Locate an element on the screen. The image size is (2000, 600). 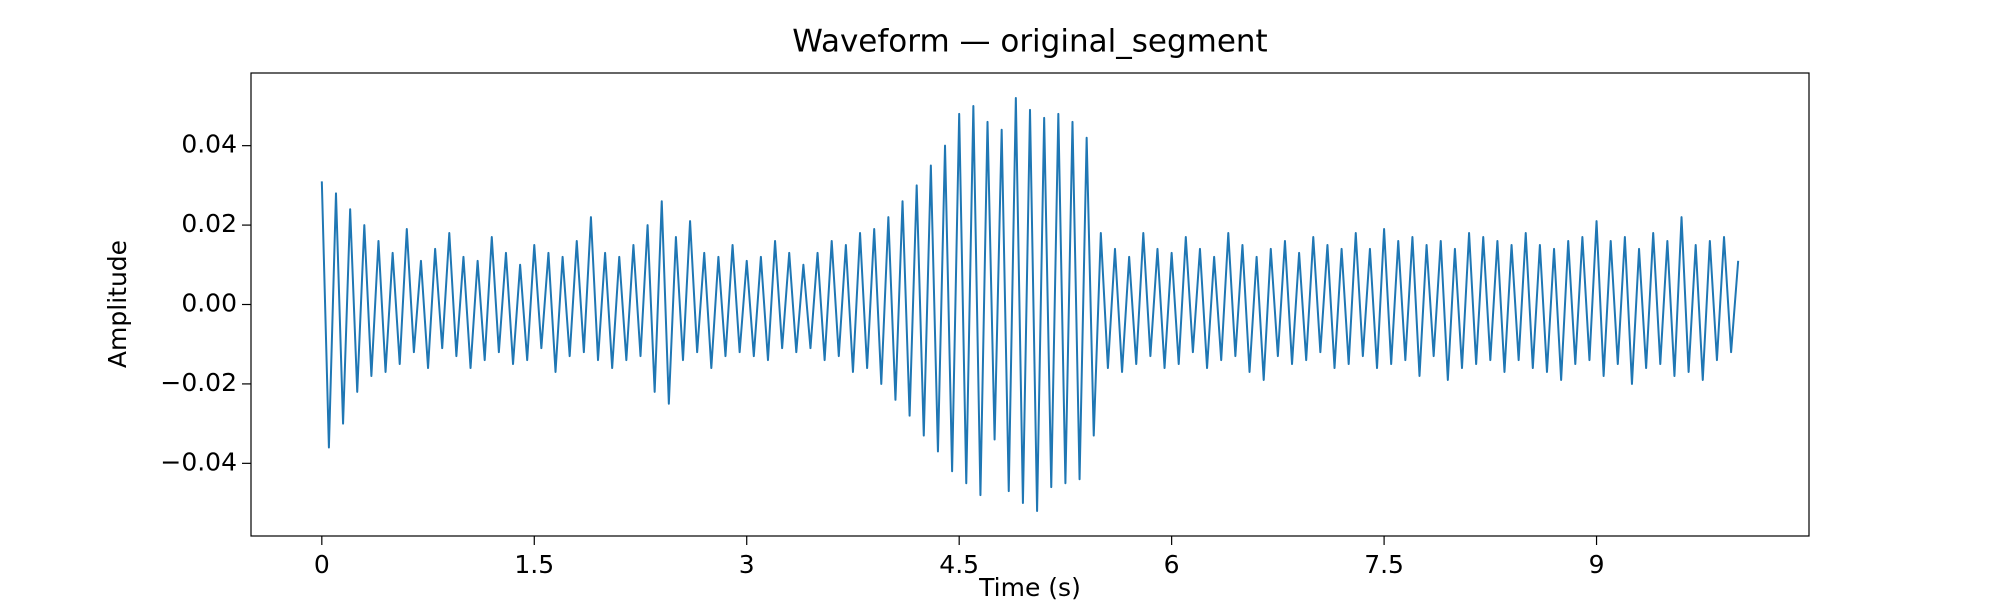
y-tick-label: 0.04 is located at coordinates (209, 144).